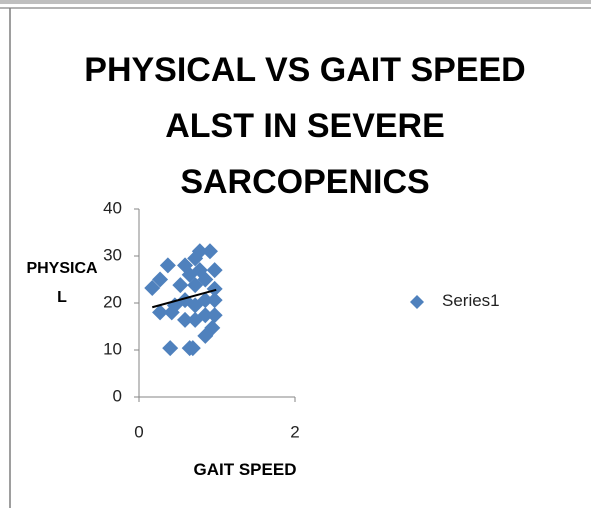 The width and height of the screenshot is (591, 508). Describe the element at coordinates (295, 2) in the screenshot. I see `window-top-bar` at that location.